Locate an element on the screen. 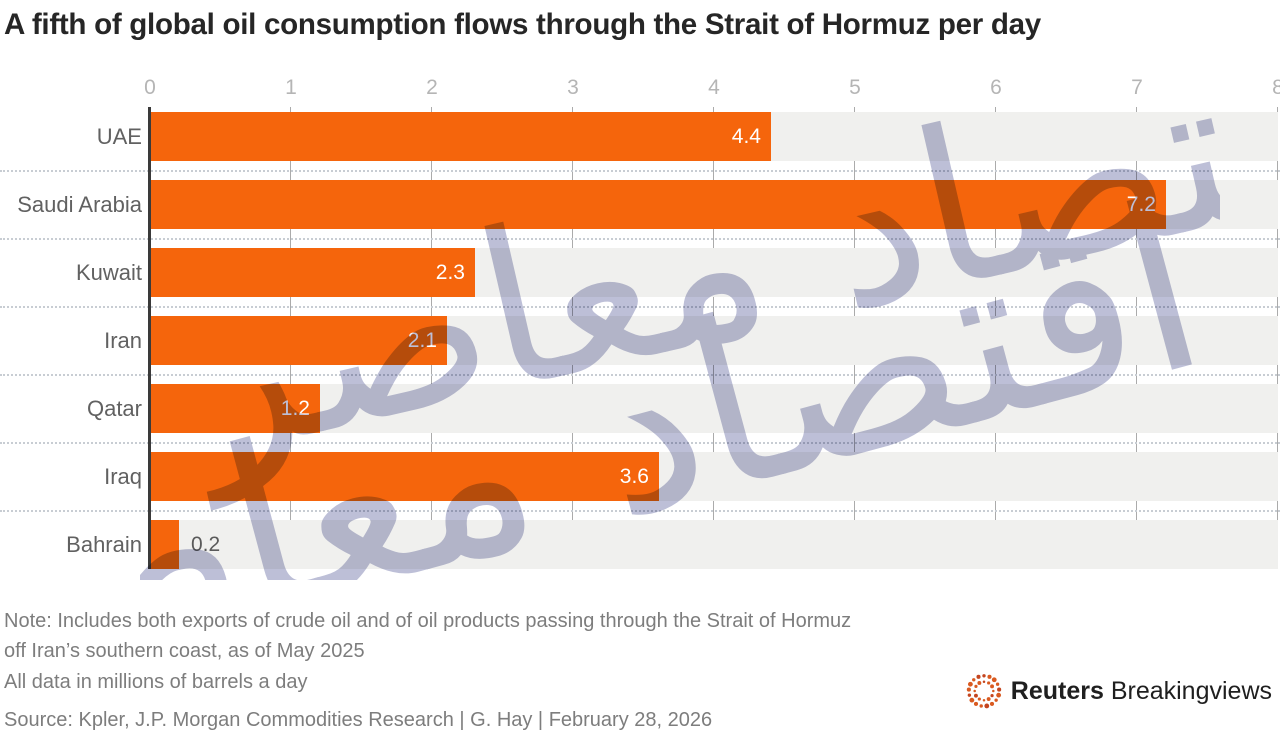 The height and width of the screenshot is (735, 1280). bar-value-label: 2.3 is located at coordinates (450, 272).